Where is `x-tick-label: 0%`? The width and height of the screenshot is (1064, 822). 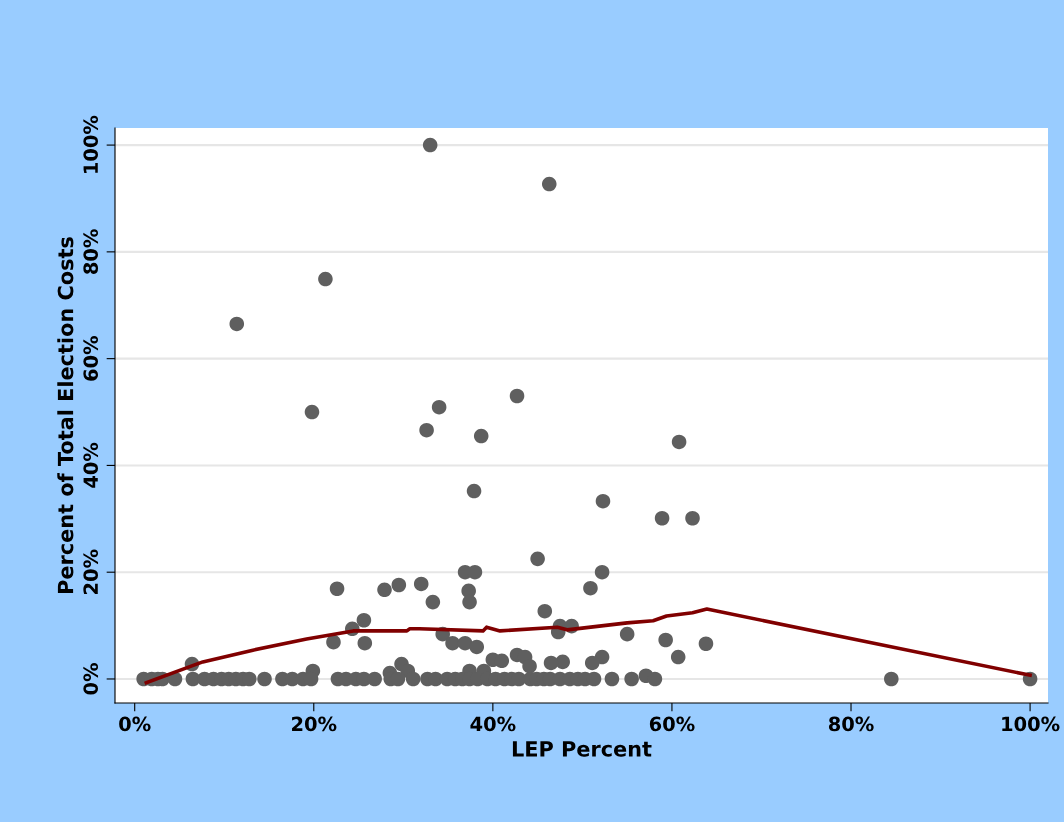
x-tick-label: 0% is located at coordinates (135, 724).